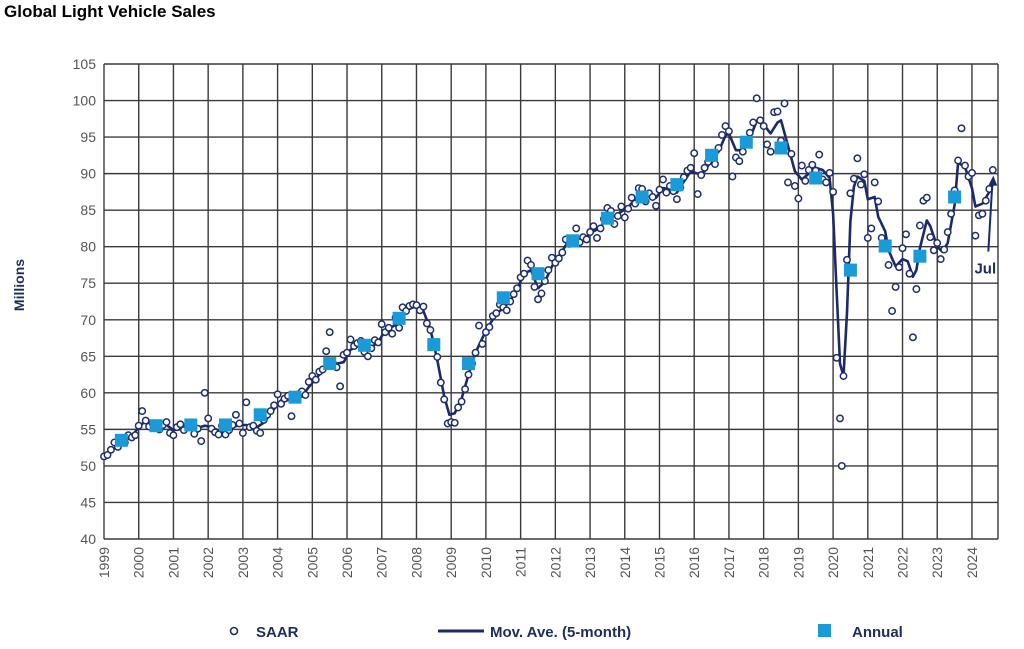 This screenshot has width=1024, height=649. What do you see at coordinates (347, 562) in the screenshot?
I see `x-tick-label: 2006` at bounding box center [347, 562].